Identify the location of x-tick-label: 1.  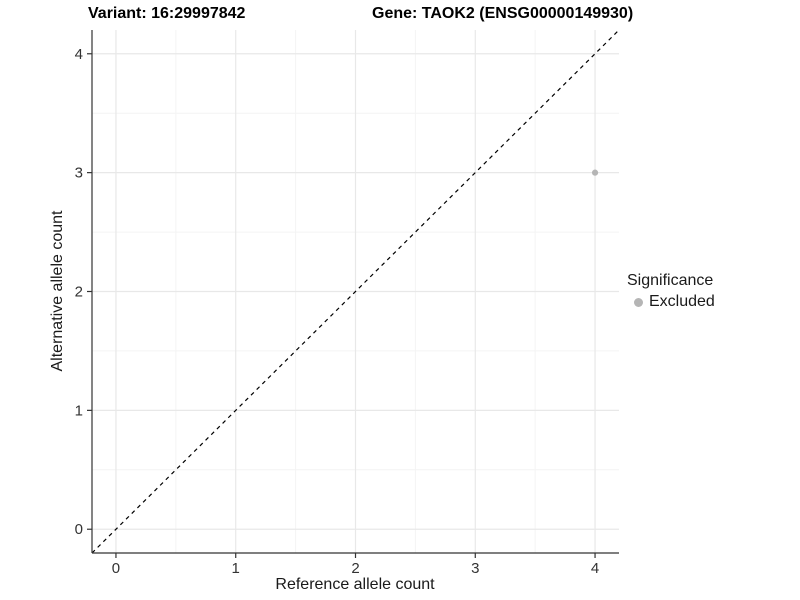
(236, 568).